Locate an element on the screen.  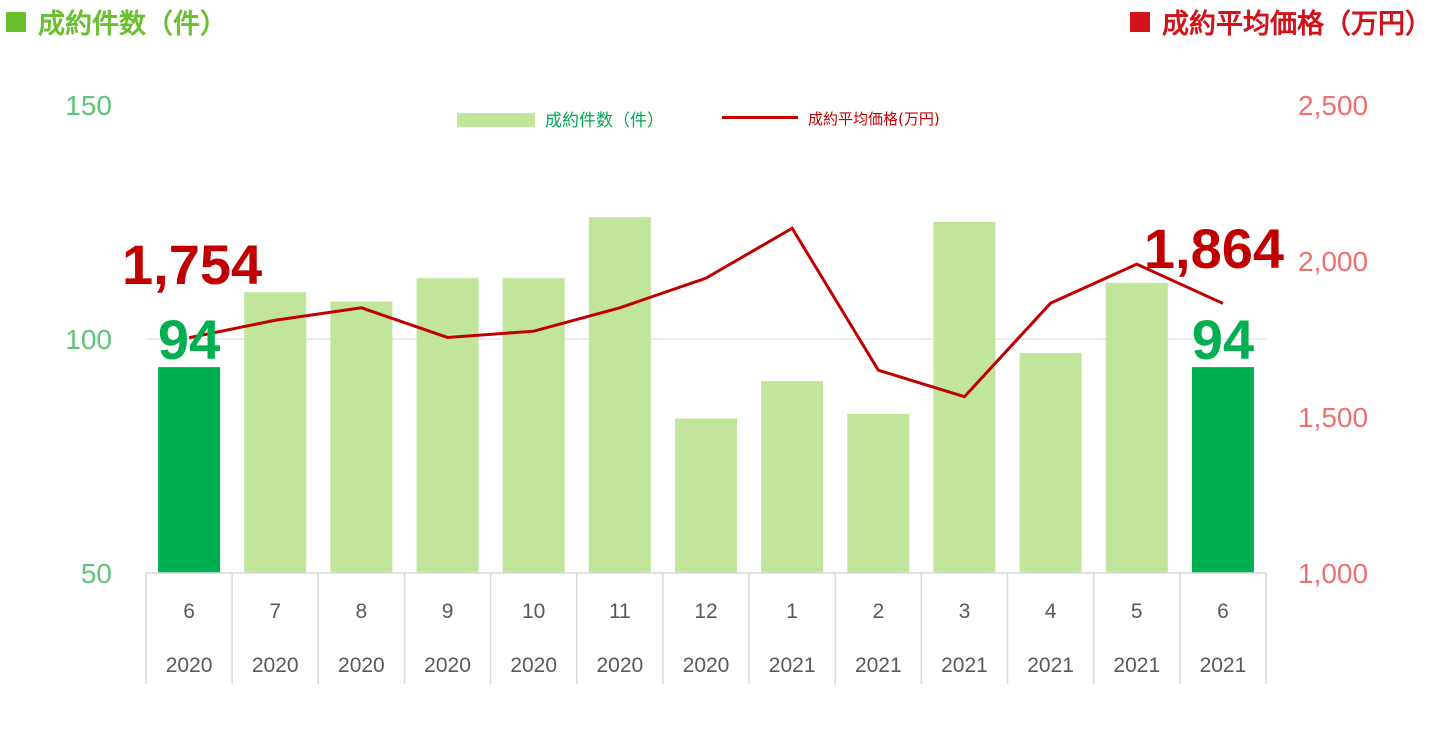
last-count-label: 94 is located at coordinates (1223, 339).